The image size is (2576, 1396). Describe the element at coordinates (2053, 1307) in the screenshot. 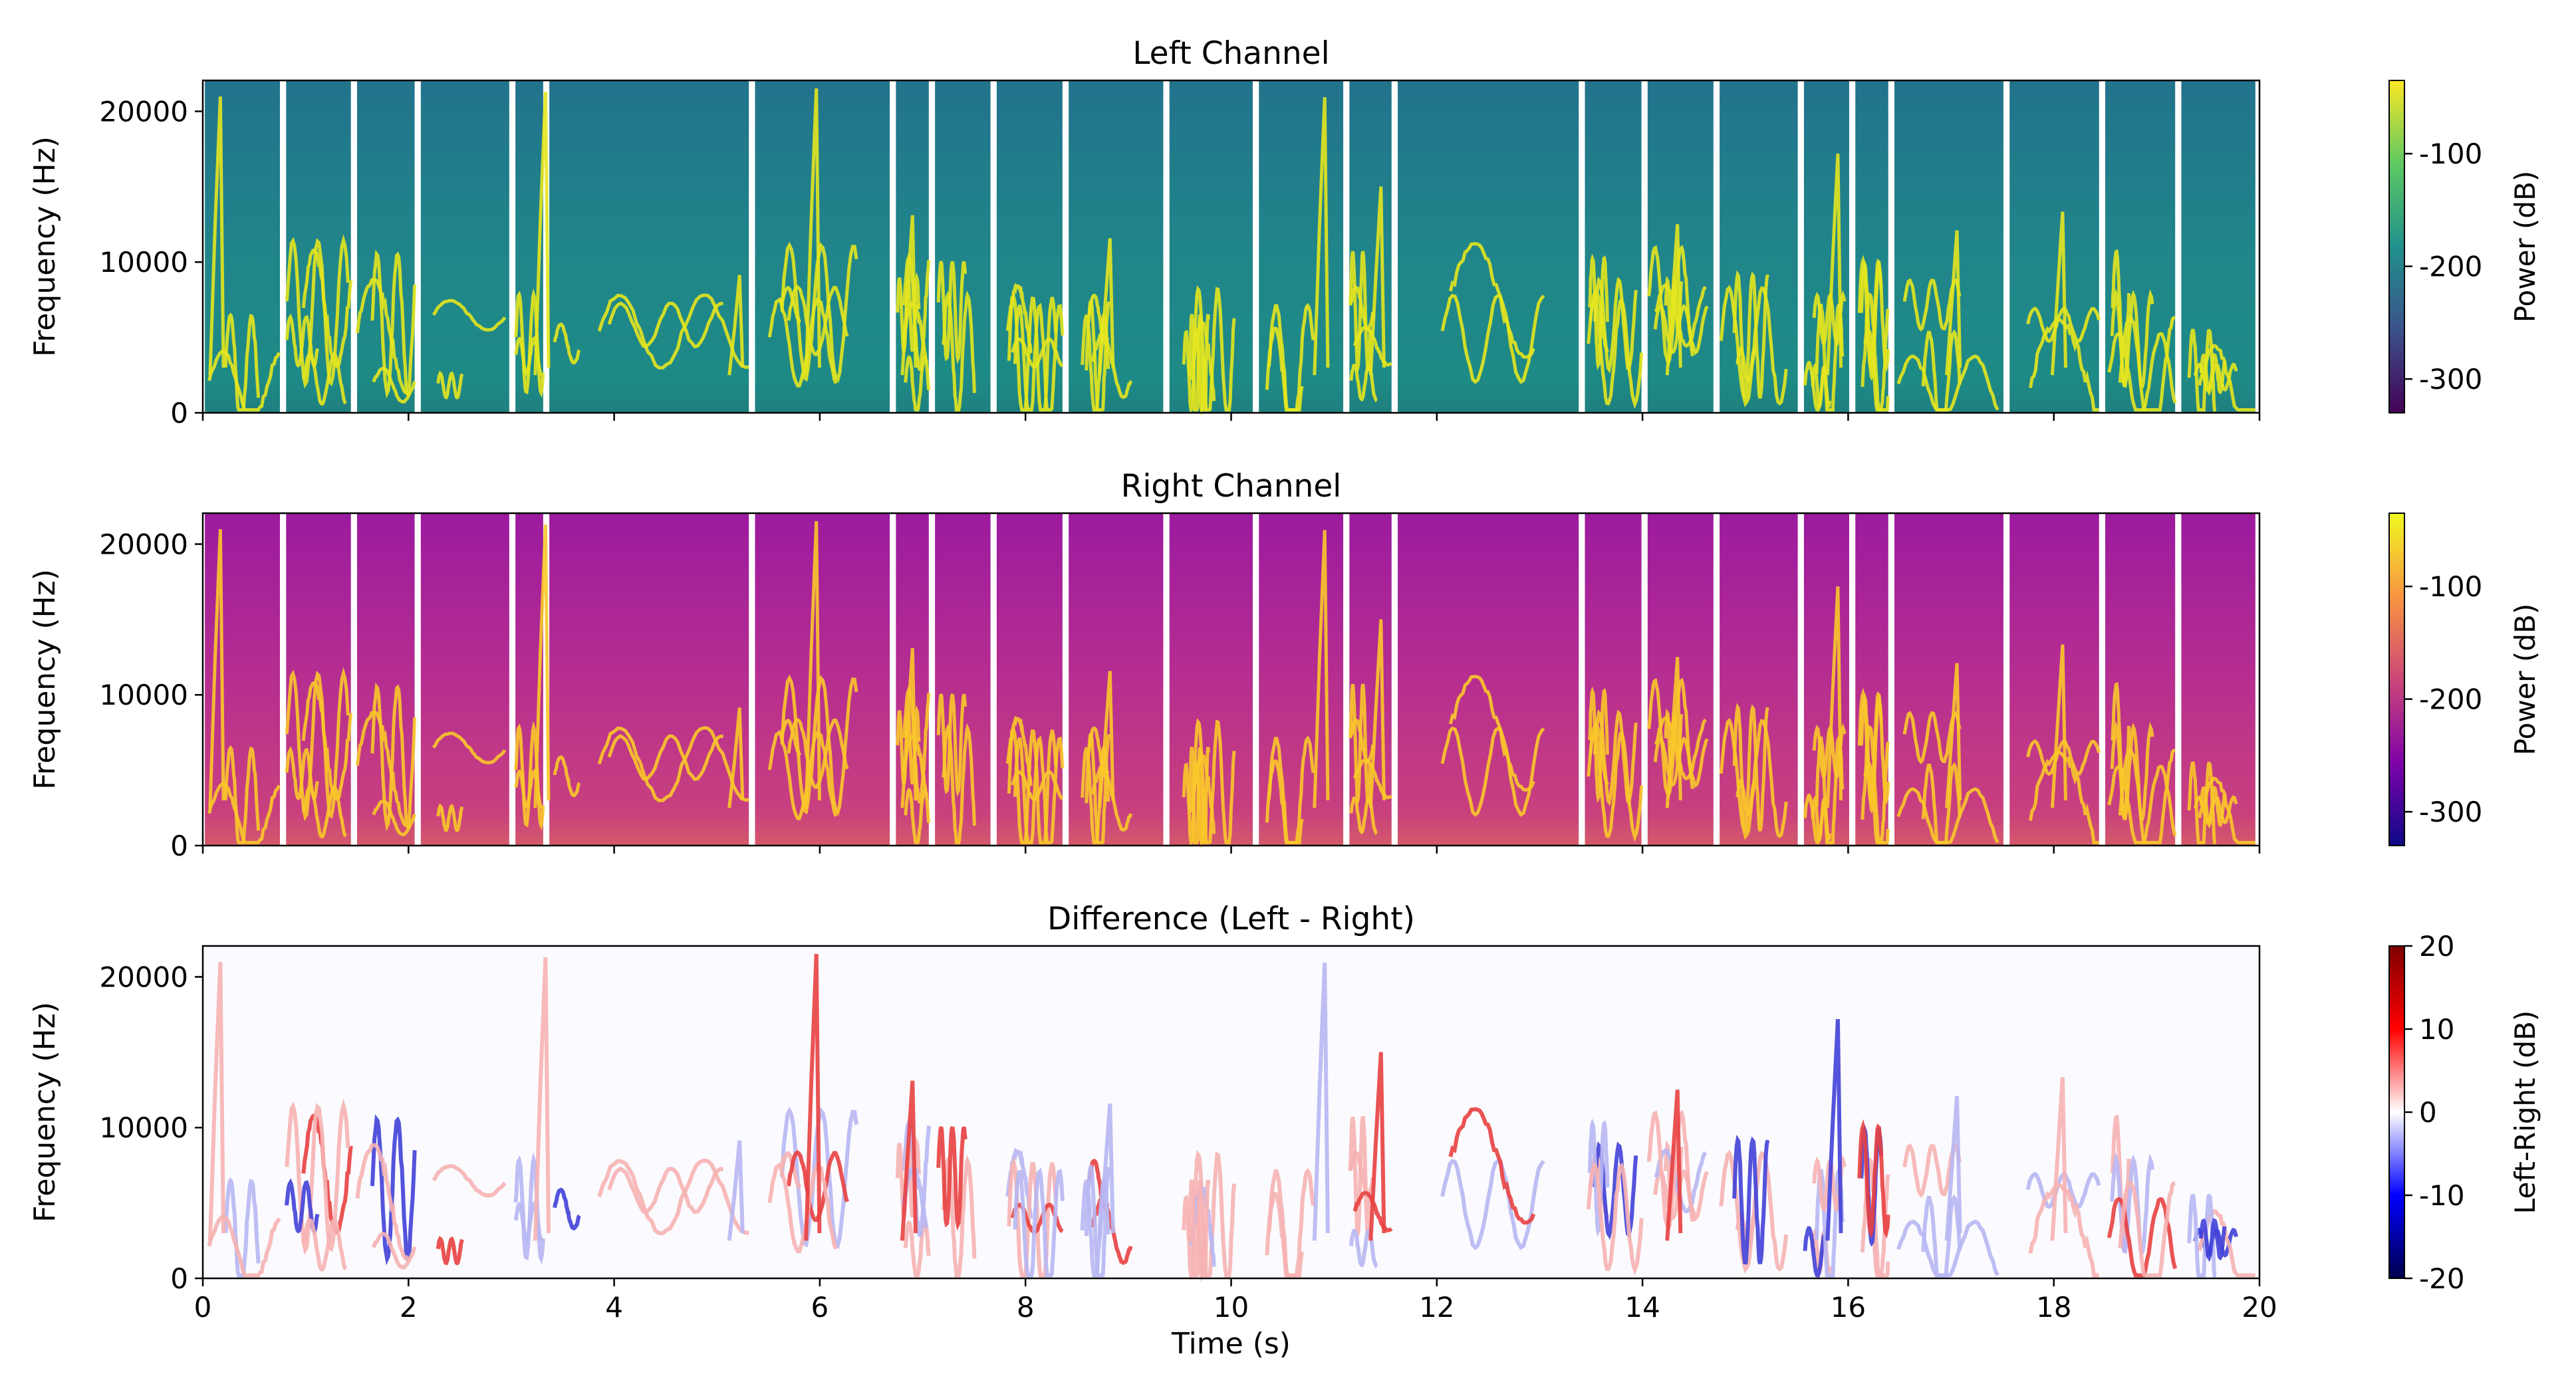

I see `x-tick-label: 18` at that location.